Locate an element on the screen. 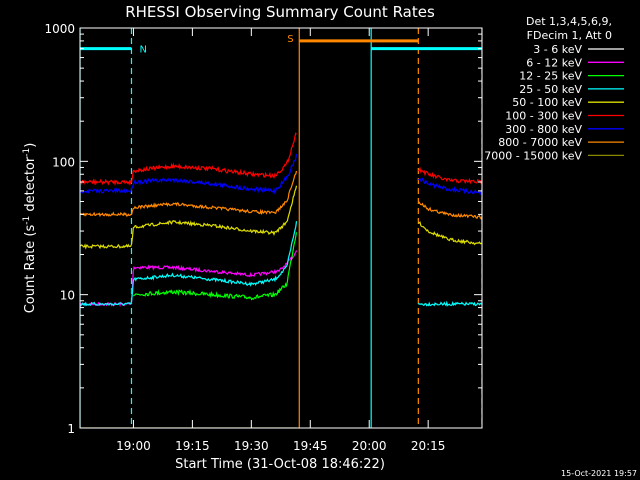 This screenshot has height=480, width=640. y-tick-label: 100 is located at coordinates (63, 162).